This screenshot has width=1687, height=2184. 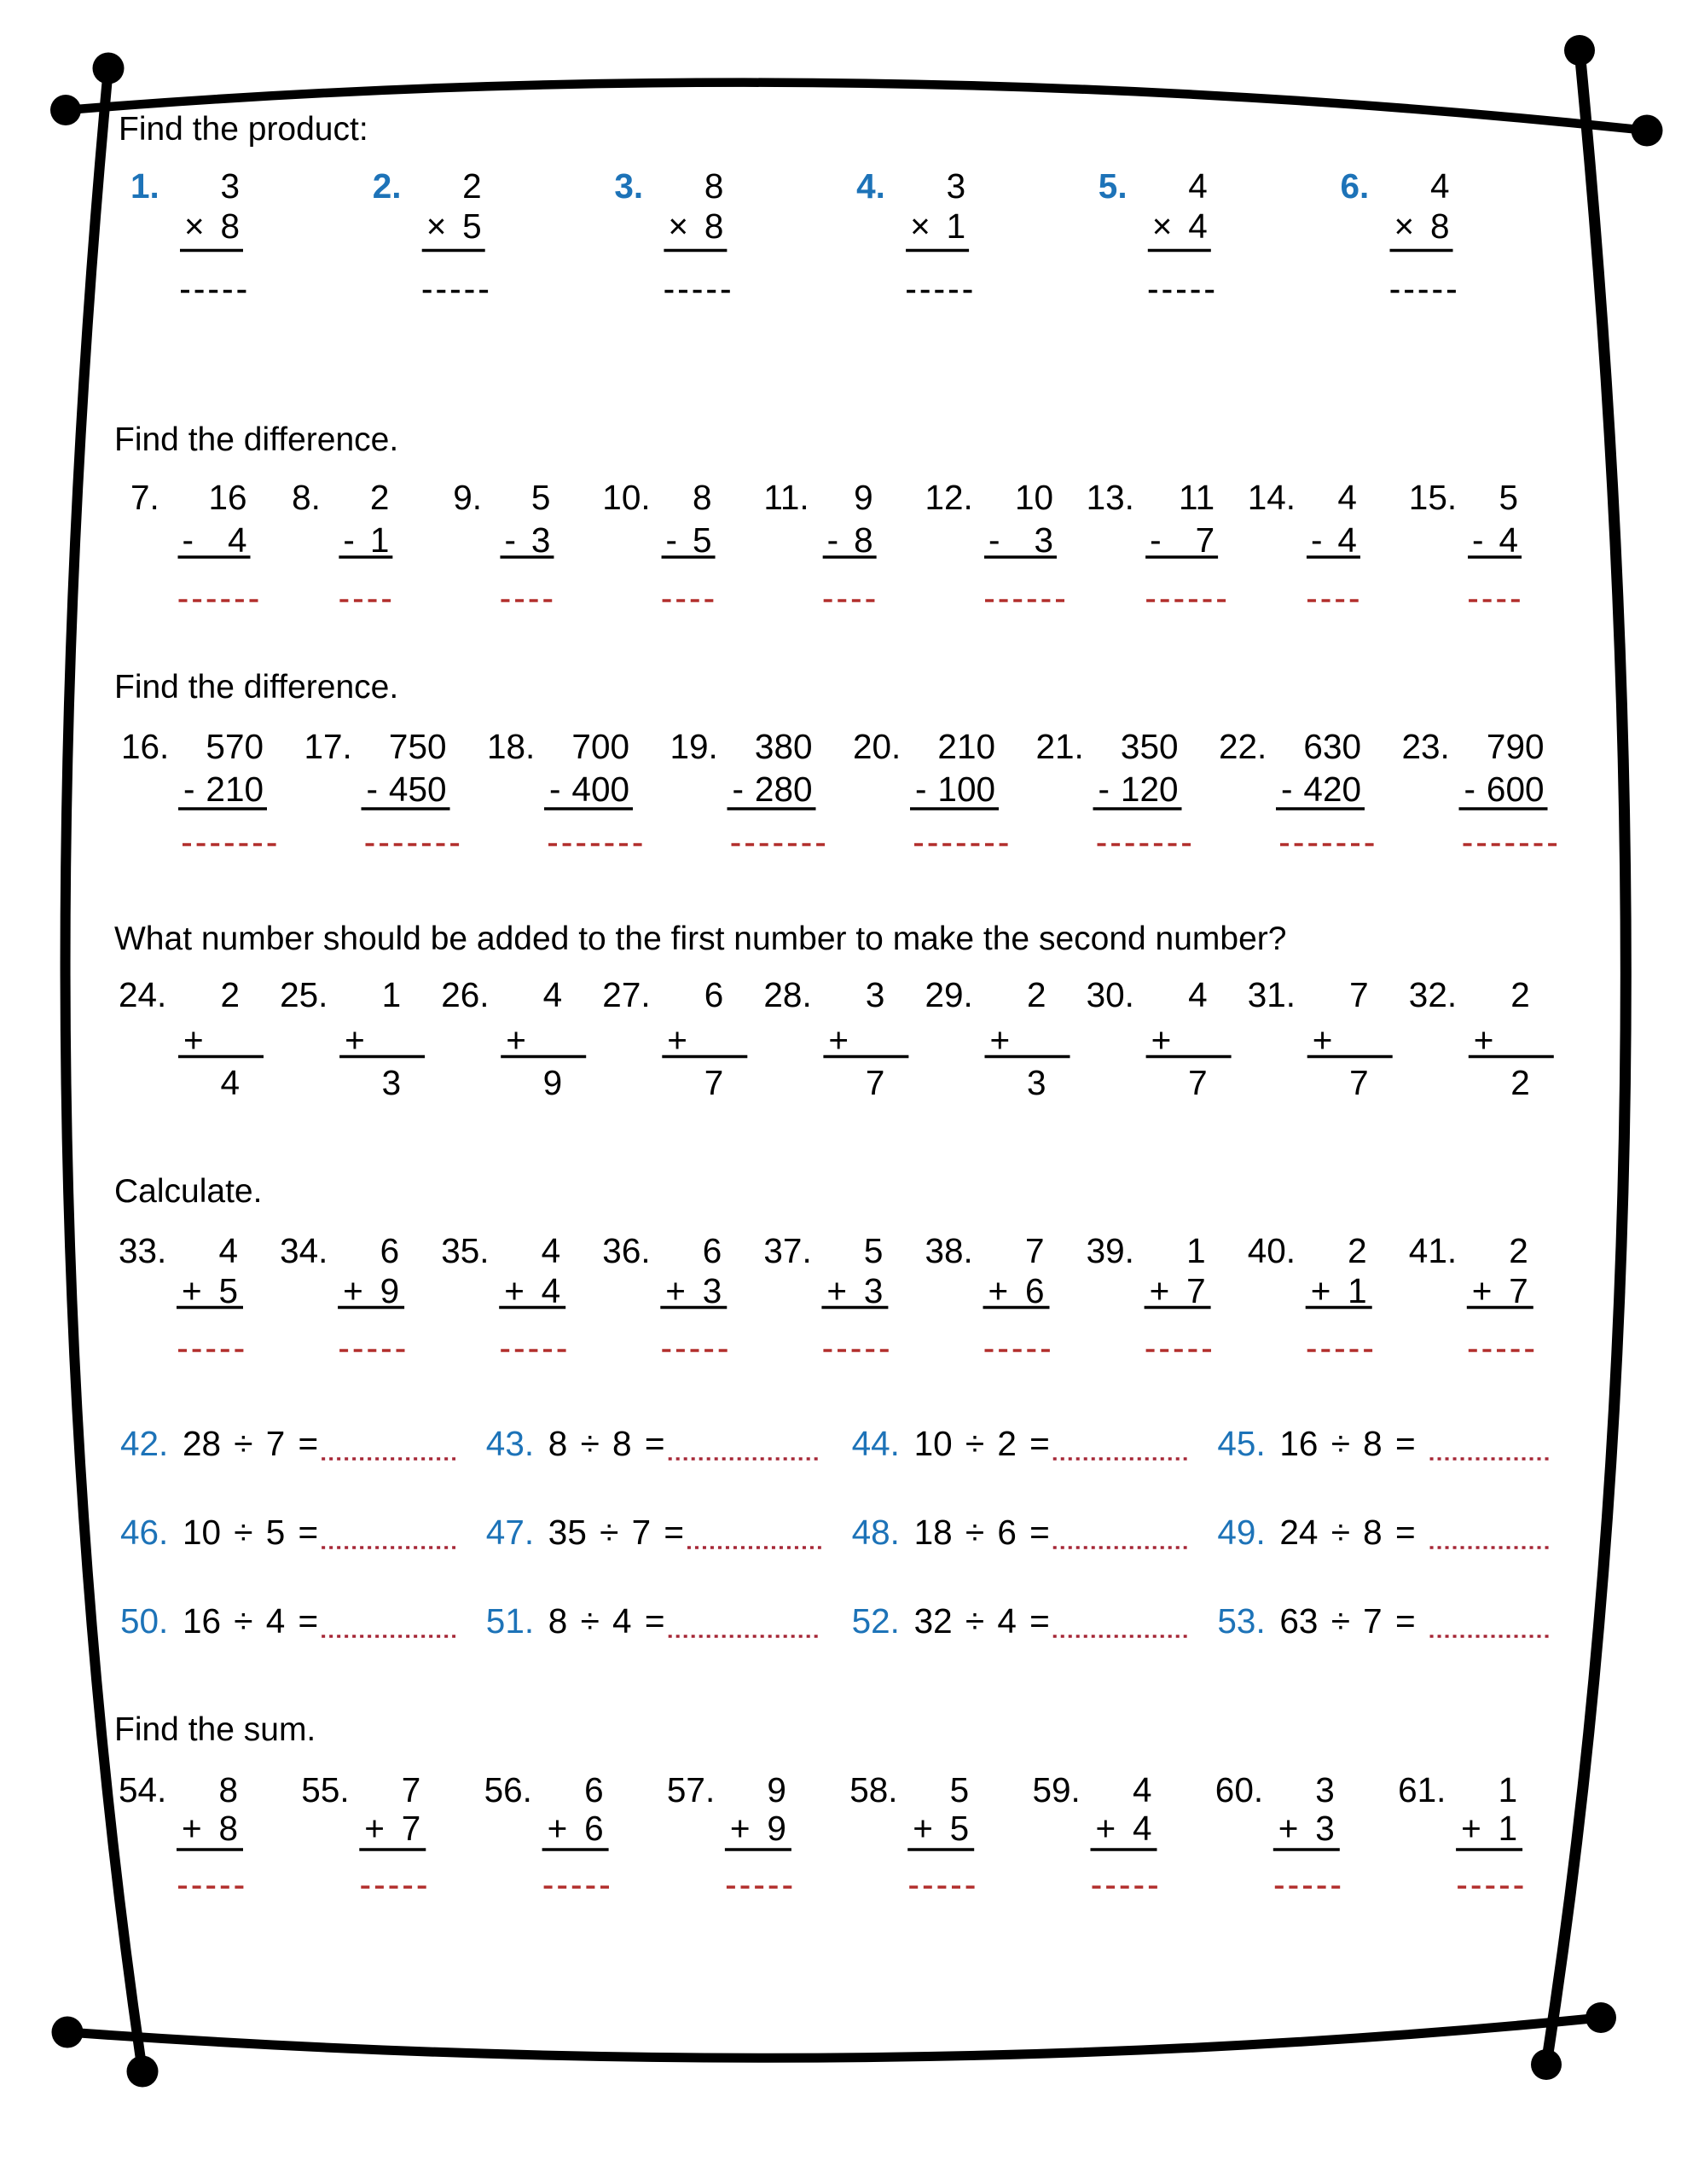 What do you see at coordinates (145, 747) in the screenshot?
I see `svg-text: 16.` at bounding box center [145, 747].